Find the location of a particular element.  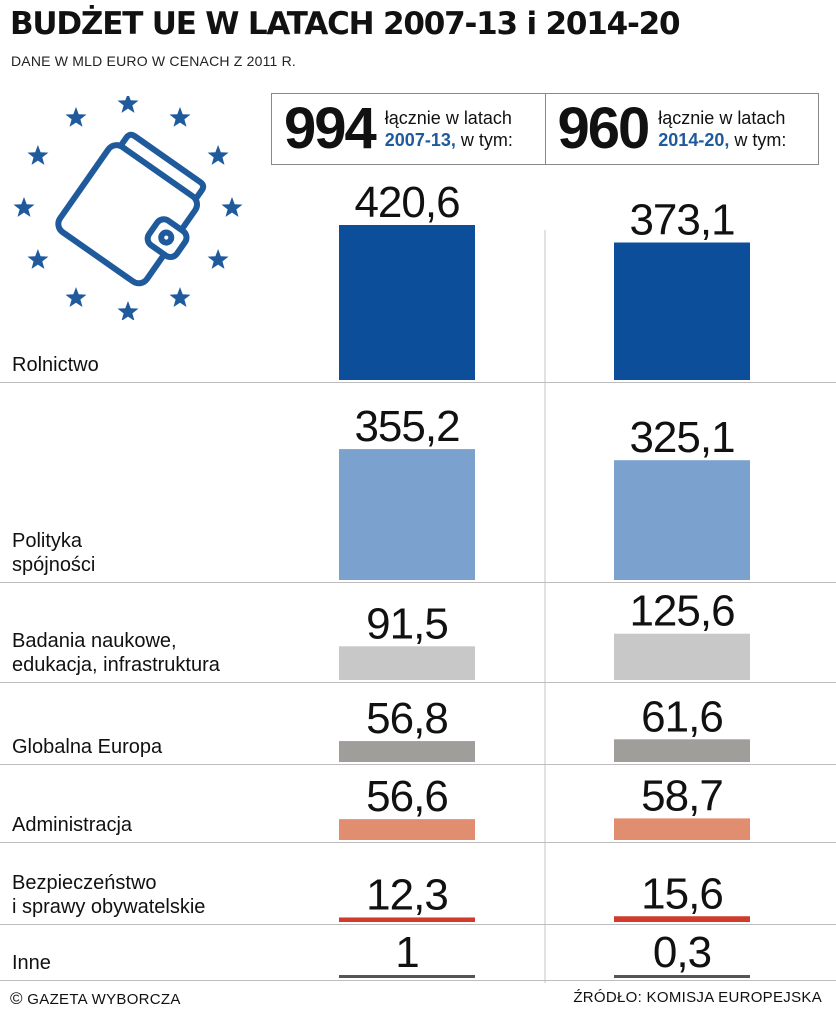

footer-publisher: GAZETA WYBORCZA is located at coordinates (104, 999).